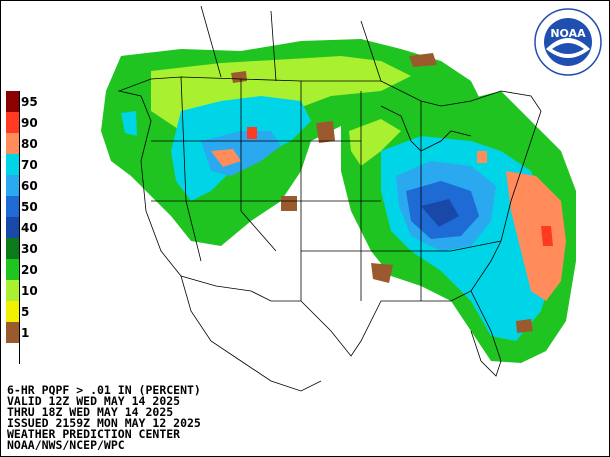  Describe the element at coordinates (568, 33) in the screenshot. I see `svg-text: NOAA` at that location.